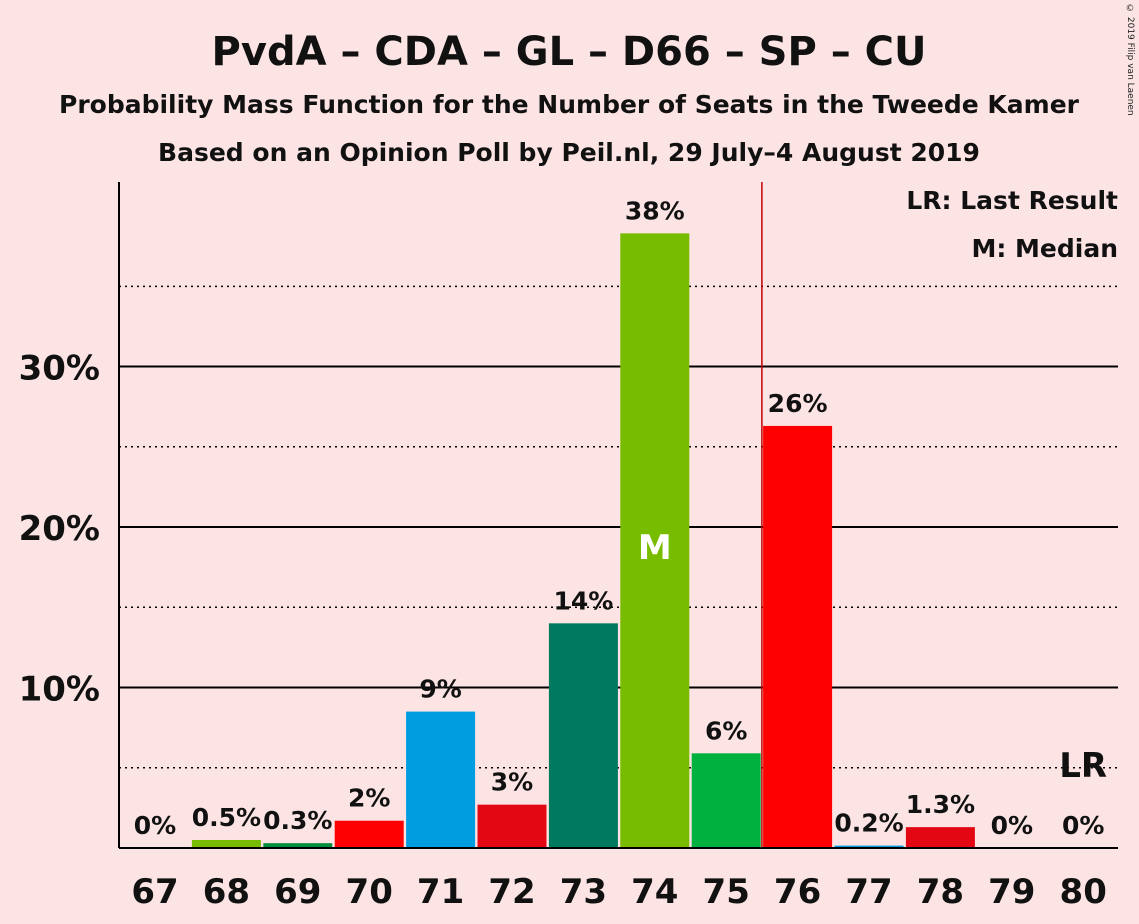 The height and width of the screenshot is (924, 1139). What do you see at coordinates (798, 403) in the screenshot?
I see `data-label-76: 26%` at bounding box center [798, 403].